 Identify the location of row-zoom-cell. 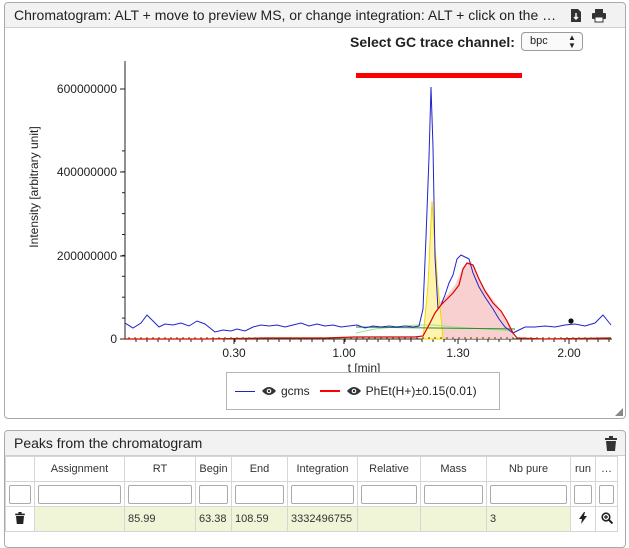
(606, 519).